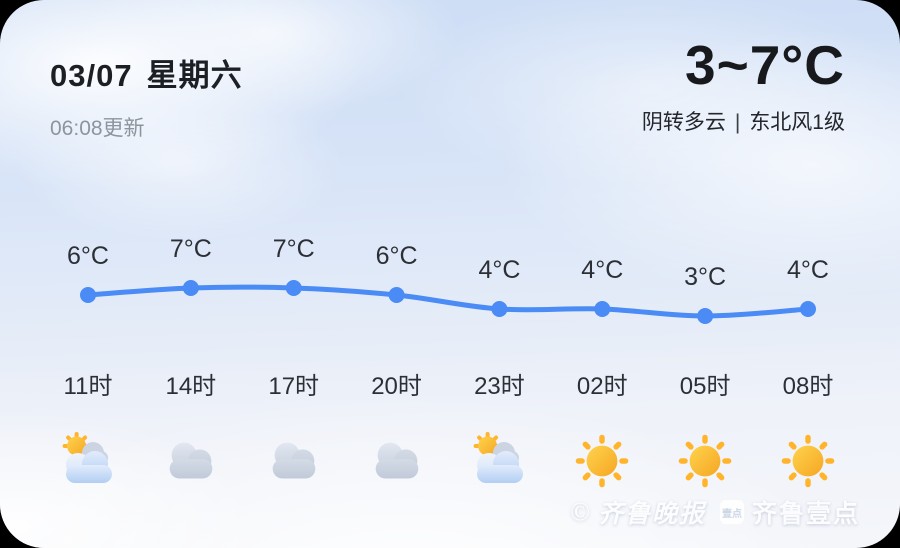 The height and width of the screenshot is (548, 900). Describe the element at coordinates (294, 386) in the screenshot. I see `time-tick-label: 17时` at that location.